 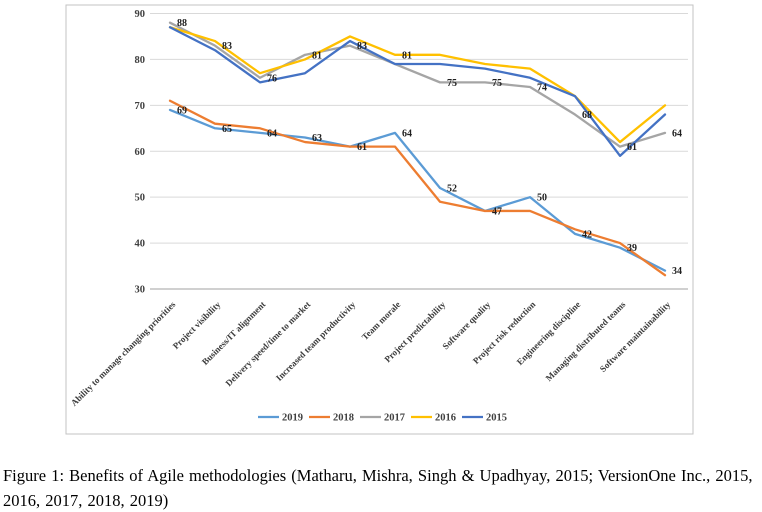 What do you see at coordinates (394, 418) in the screenshot?
I see `legend-label-2017: 2017` at bounding box center [394, 418].